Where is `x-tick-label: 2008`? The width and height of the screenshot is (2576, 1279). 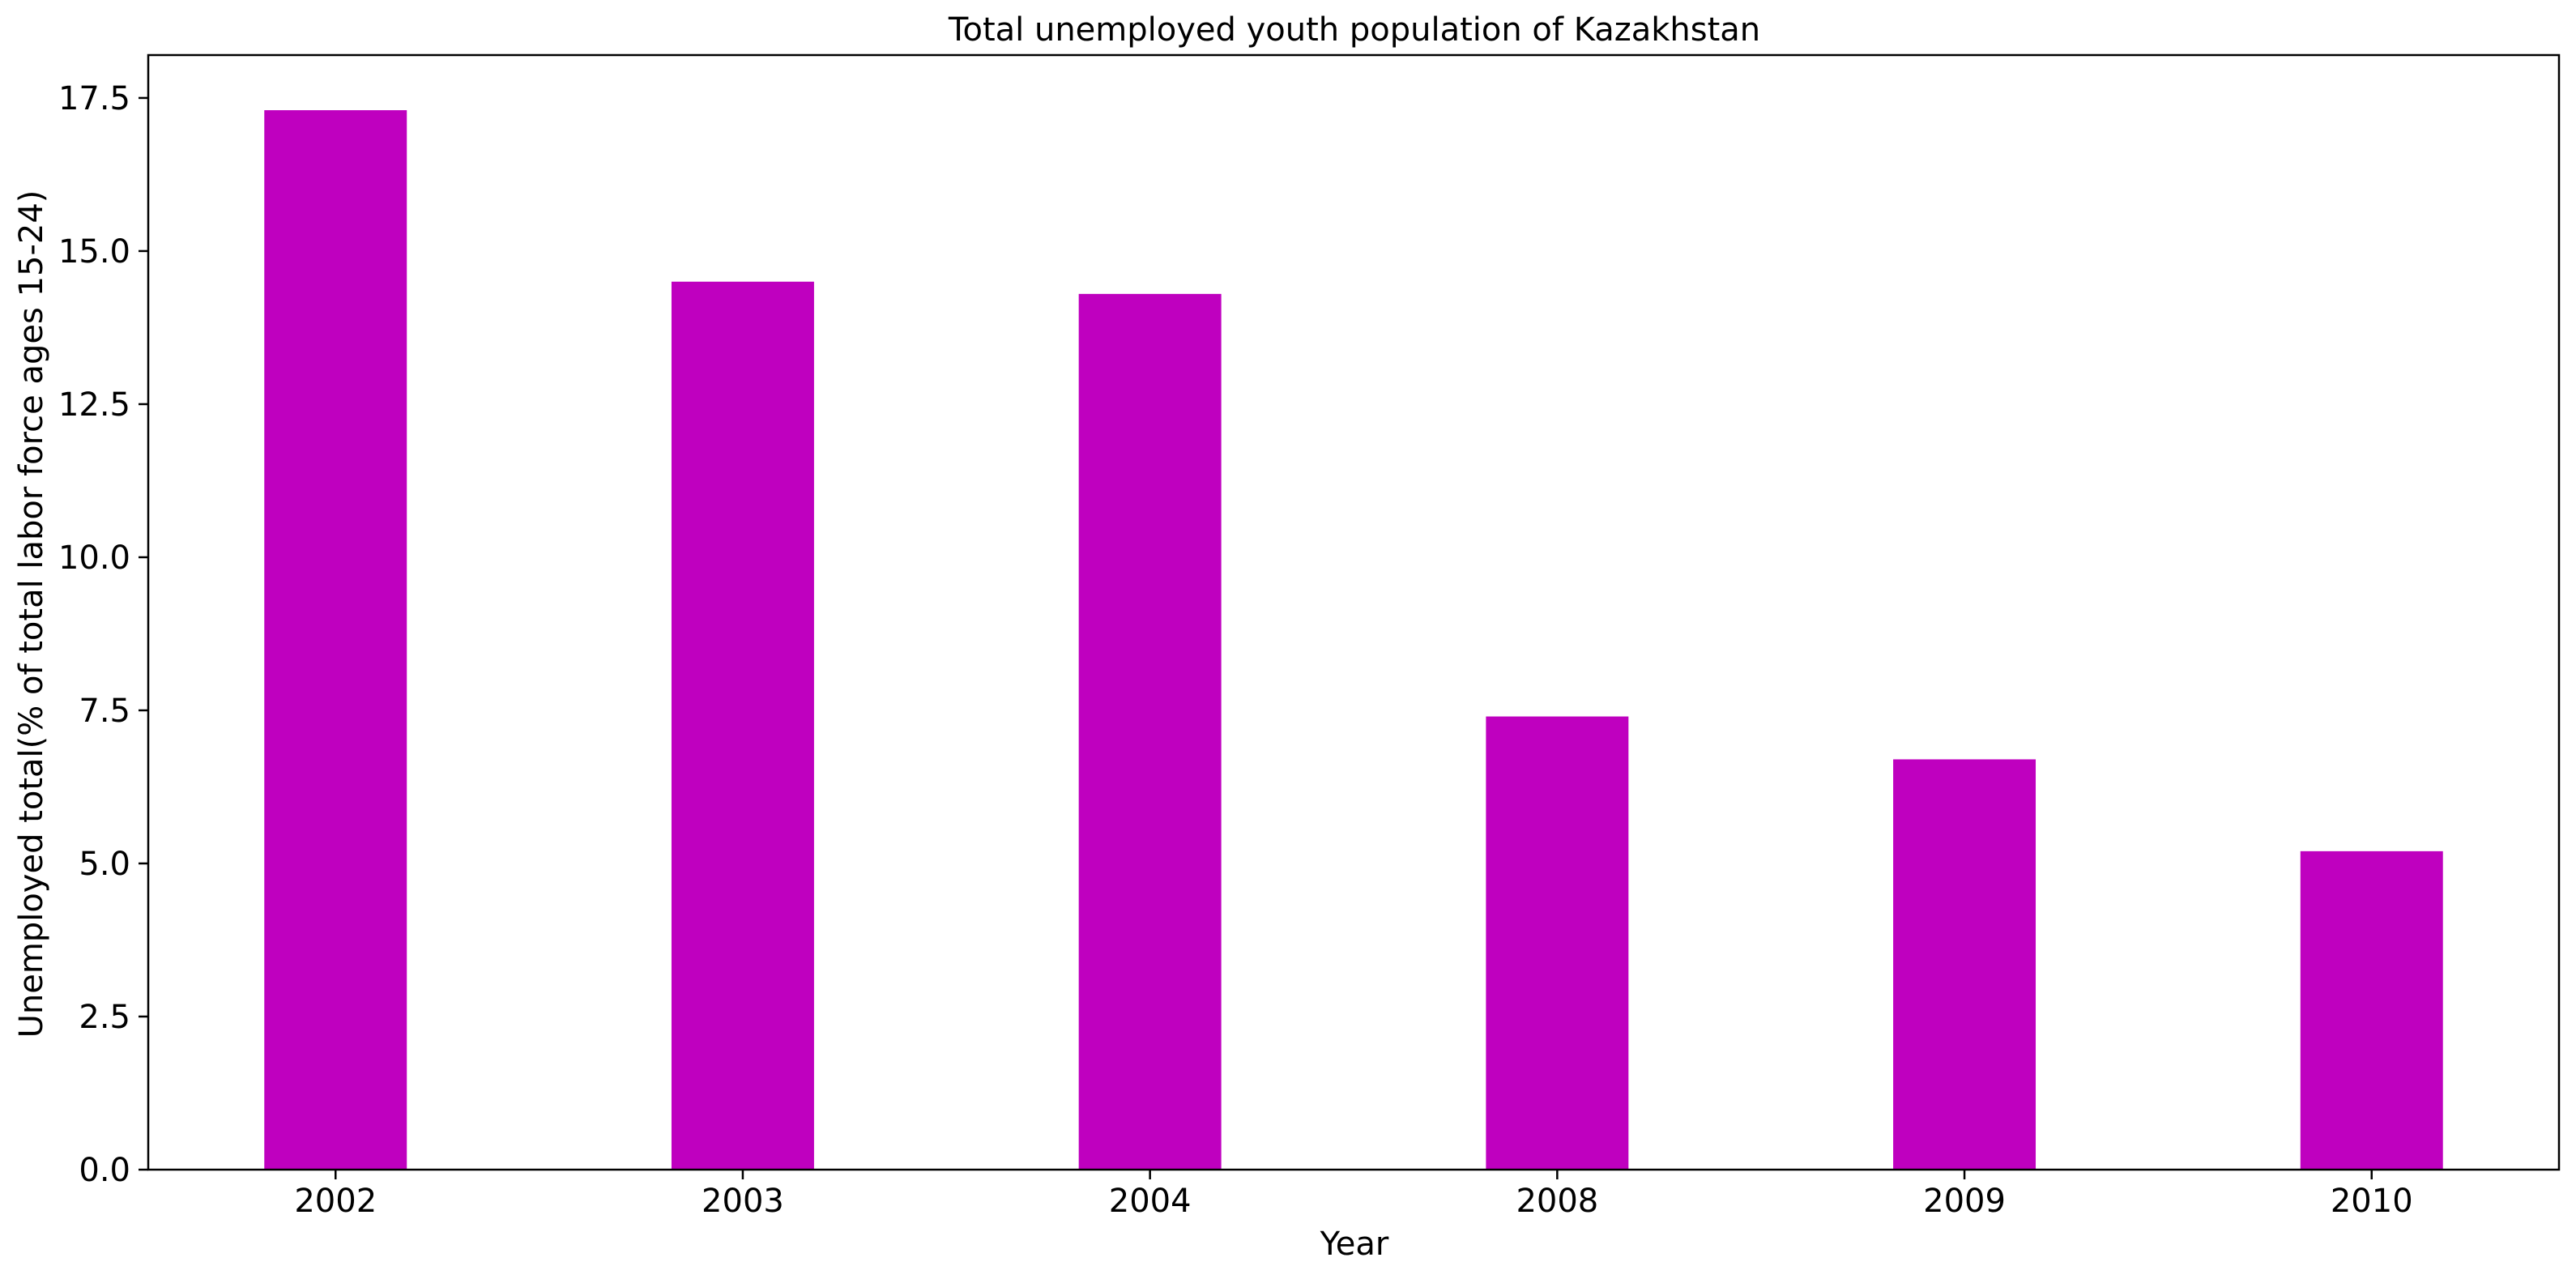 x-tick-label: 2008 is located at coordinates (1557, 1201).